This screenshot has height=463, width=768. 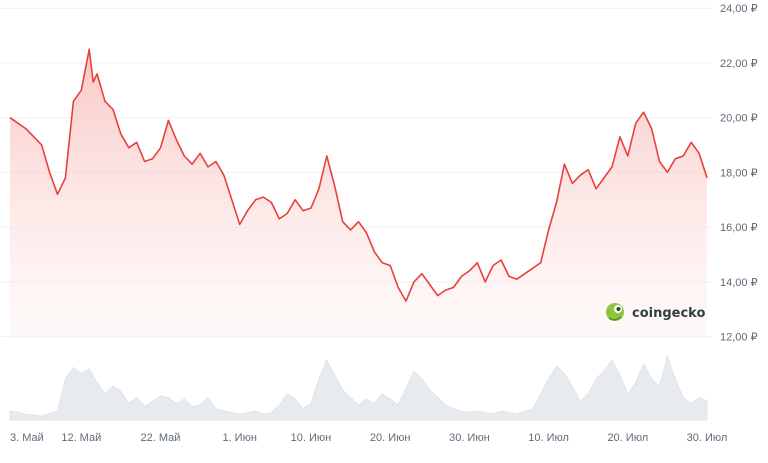 I want to click on x-tick-label: 22. Май, so click(x=161, y=438).